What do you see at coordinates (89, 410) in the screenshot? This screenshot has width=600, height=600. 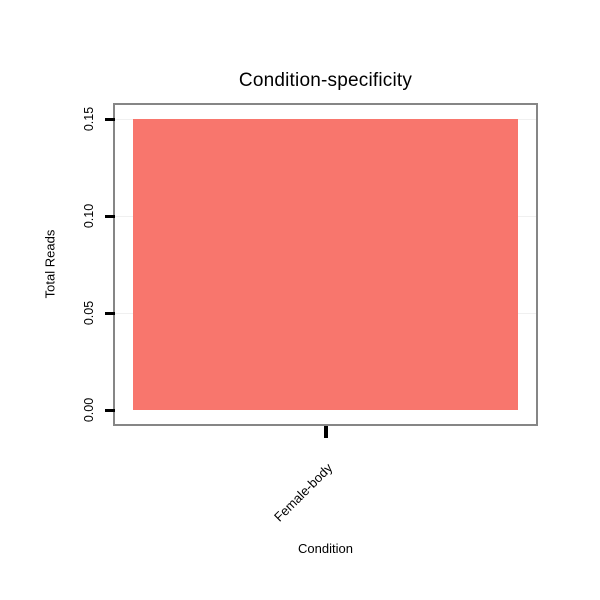 I see `y-tick-label: 0.00` at bounding box center [89, 410].